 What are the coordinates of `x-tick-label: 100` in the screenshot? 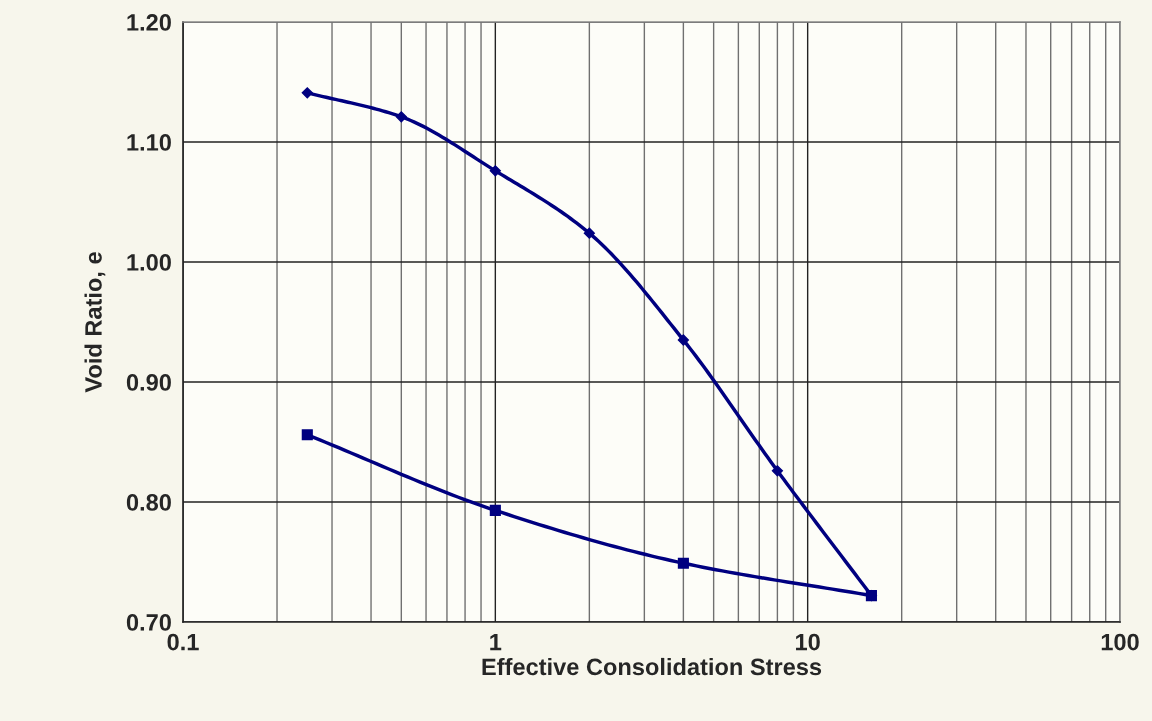 It's located at (1120, 642).